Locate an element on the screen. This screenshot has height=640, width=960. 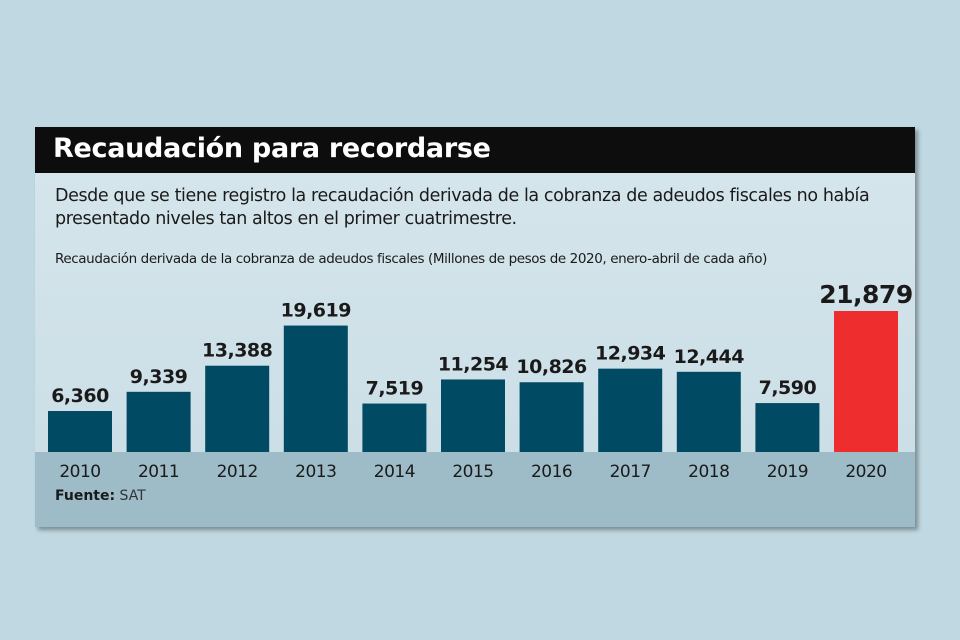
data-label-2019: 7,590 is located at coordinates (788, 388).